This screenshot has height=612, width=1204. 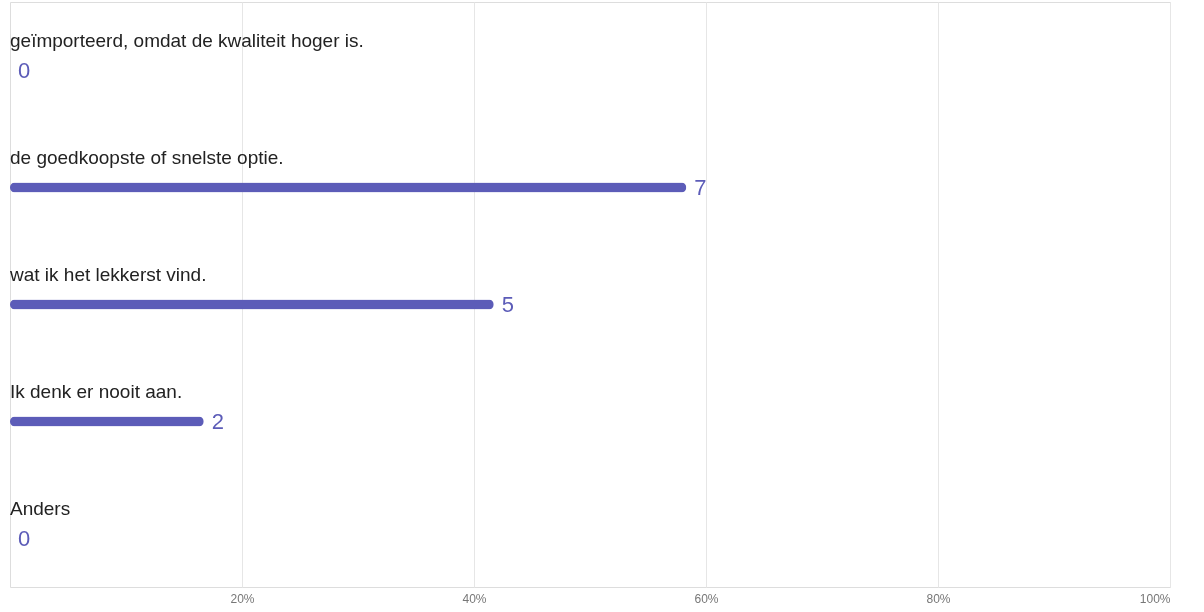 I want to click on y-tick-label: wat ik het lekkerst vind., so click(x=108, y=274).